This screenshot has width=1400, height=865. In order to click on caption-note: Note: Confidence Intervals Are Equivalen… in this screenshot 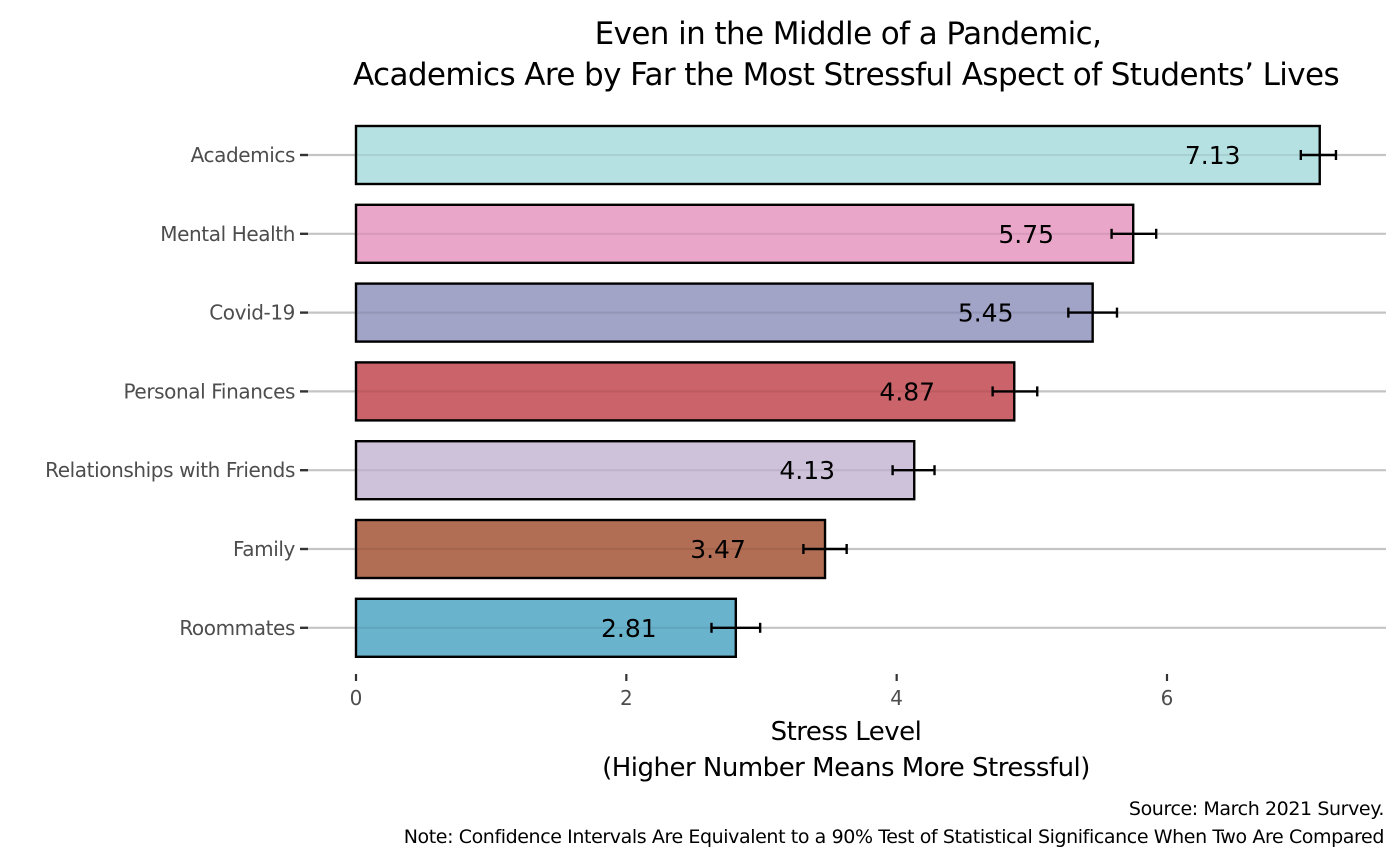, I will do `click(894, 837)`.